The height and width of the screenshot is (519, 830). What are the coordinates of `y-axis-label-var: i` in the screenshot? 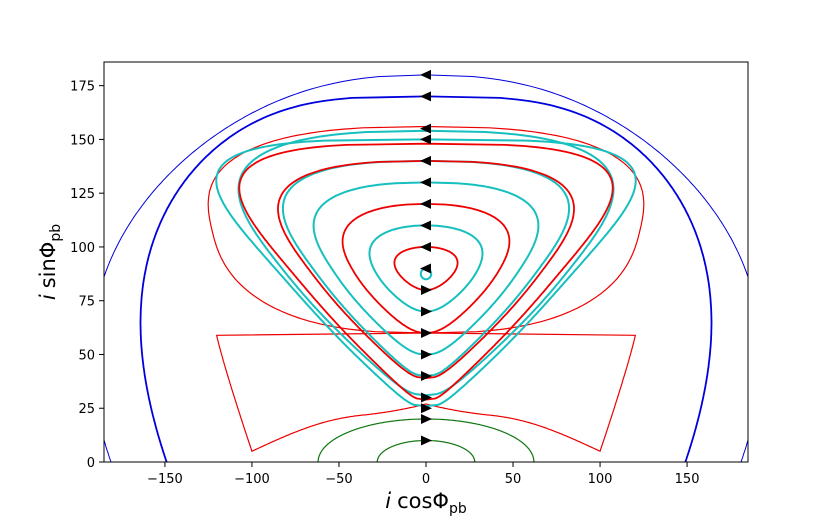 It's located at (48, 297).